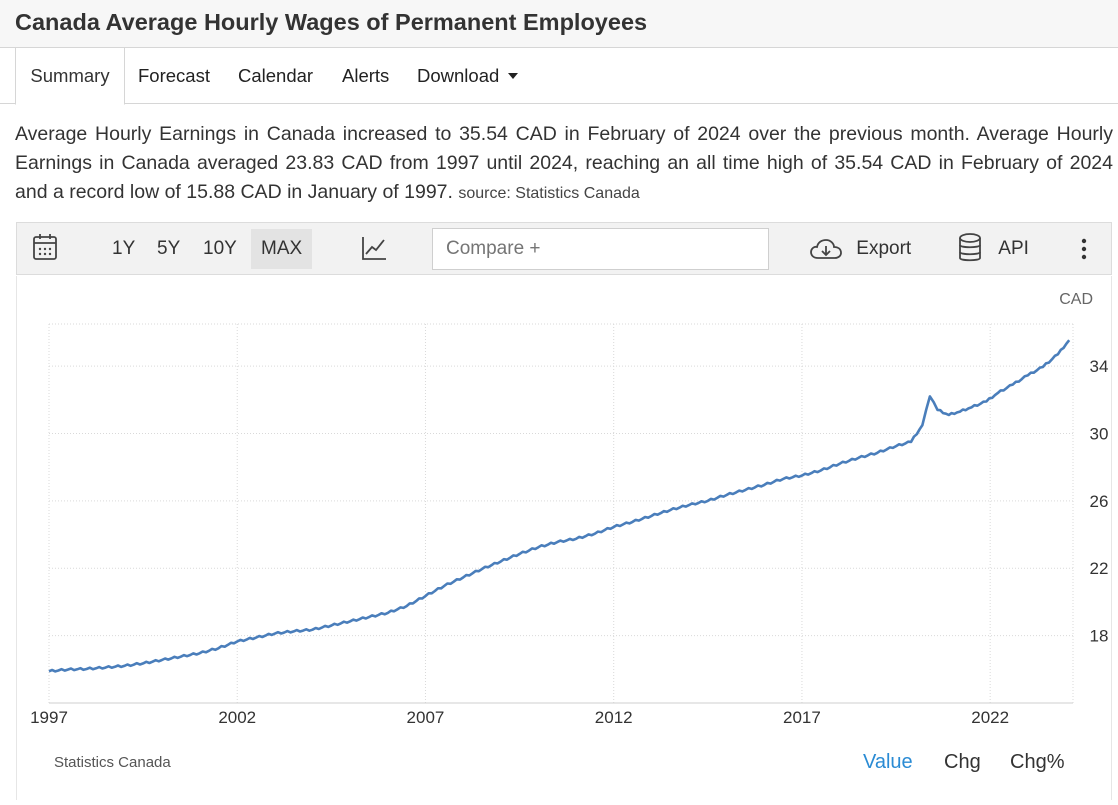 Image resolution: width=1118 pixels, height=805 pixels. What do you see at coordinates (458, 75) in the screenshot?
I see `tab-download-label: Download` at bounding box center [458, 75].